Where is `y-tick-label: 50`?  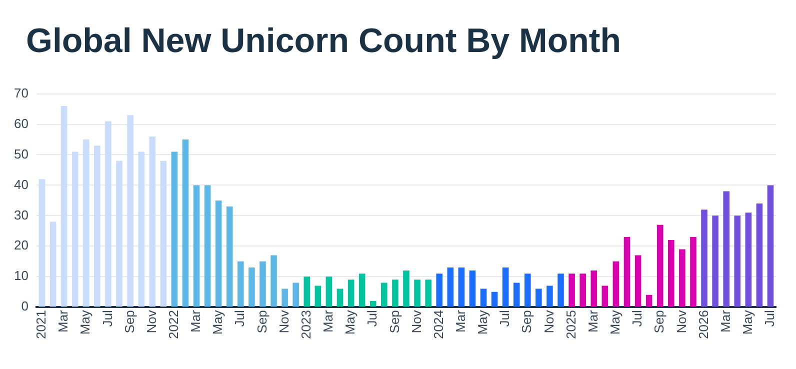
y-tick-label: 50 is located at coordinates (21, 154).